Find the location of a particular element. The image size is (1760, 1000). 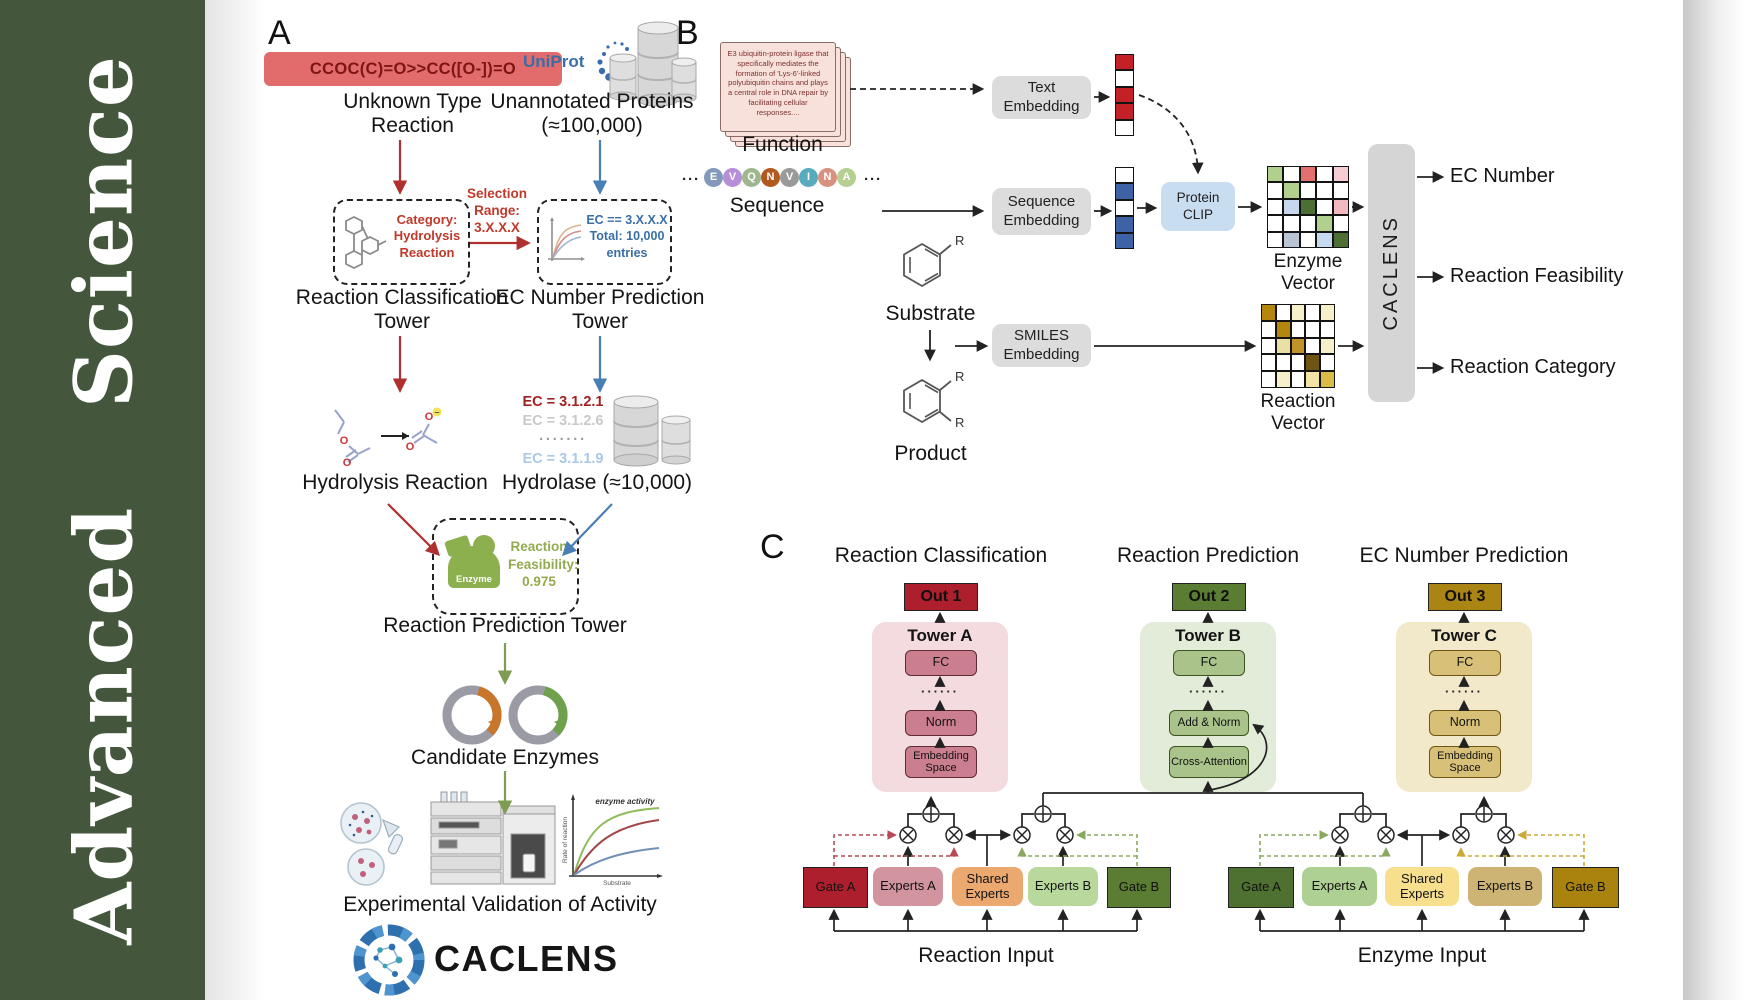

tower-b-dots: ······ is located at coordinates (1208, 691).